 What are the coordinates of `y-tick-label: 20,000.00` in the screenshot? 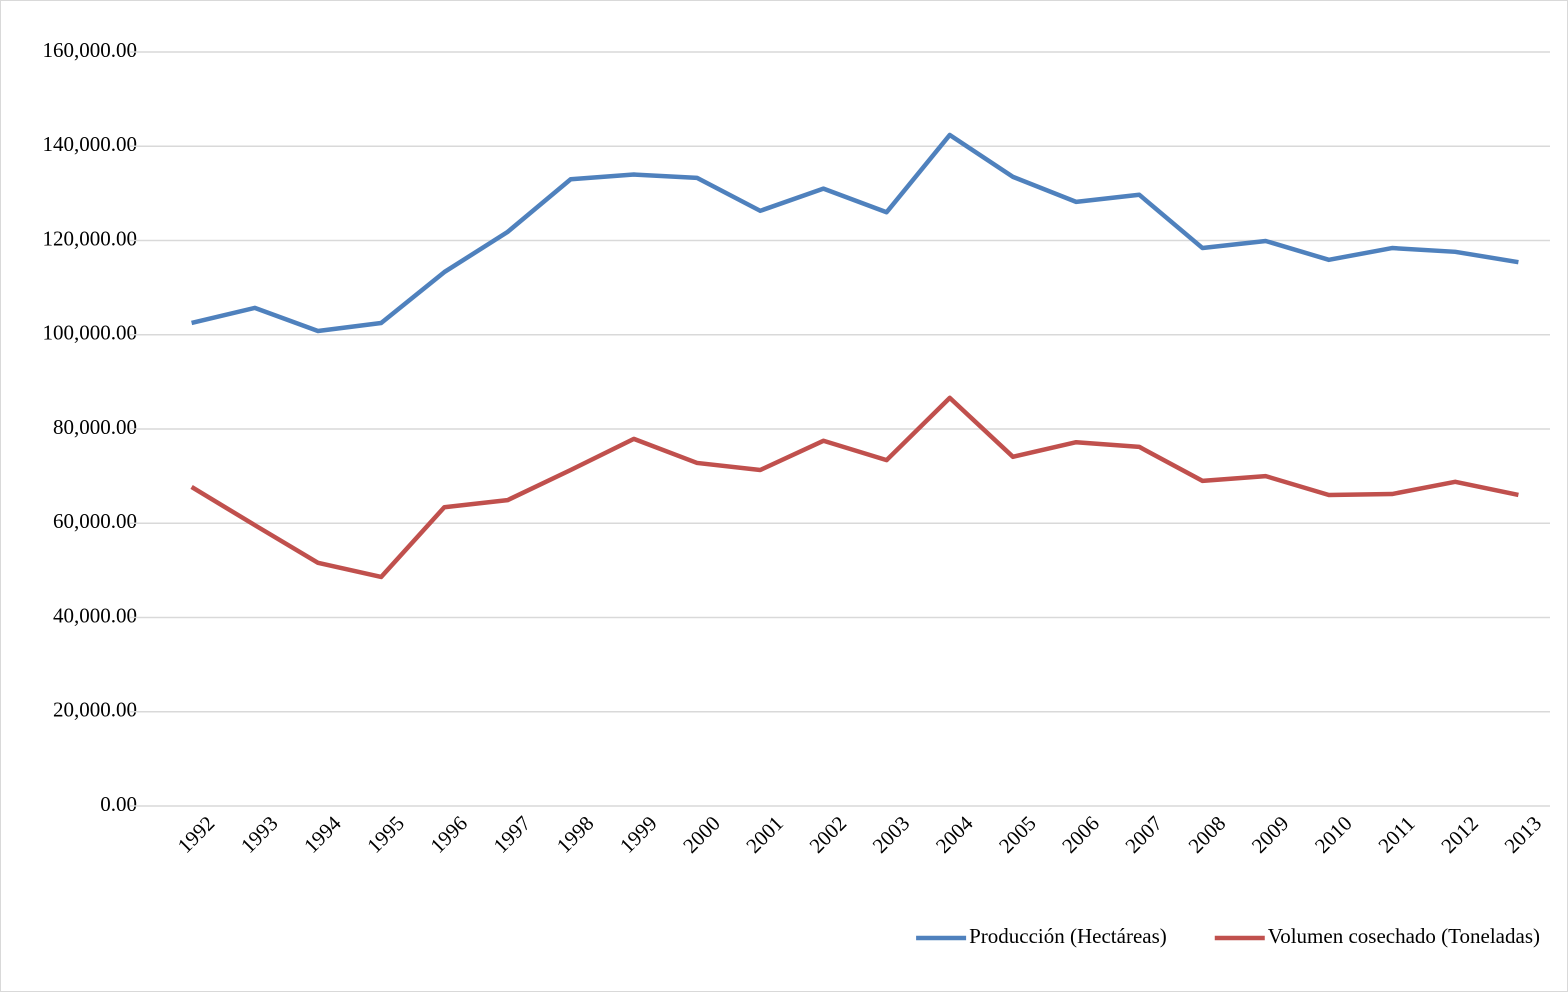 It's located at (95, 710).